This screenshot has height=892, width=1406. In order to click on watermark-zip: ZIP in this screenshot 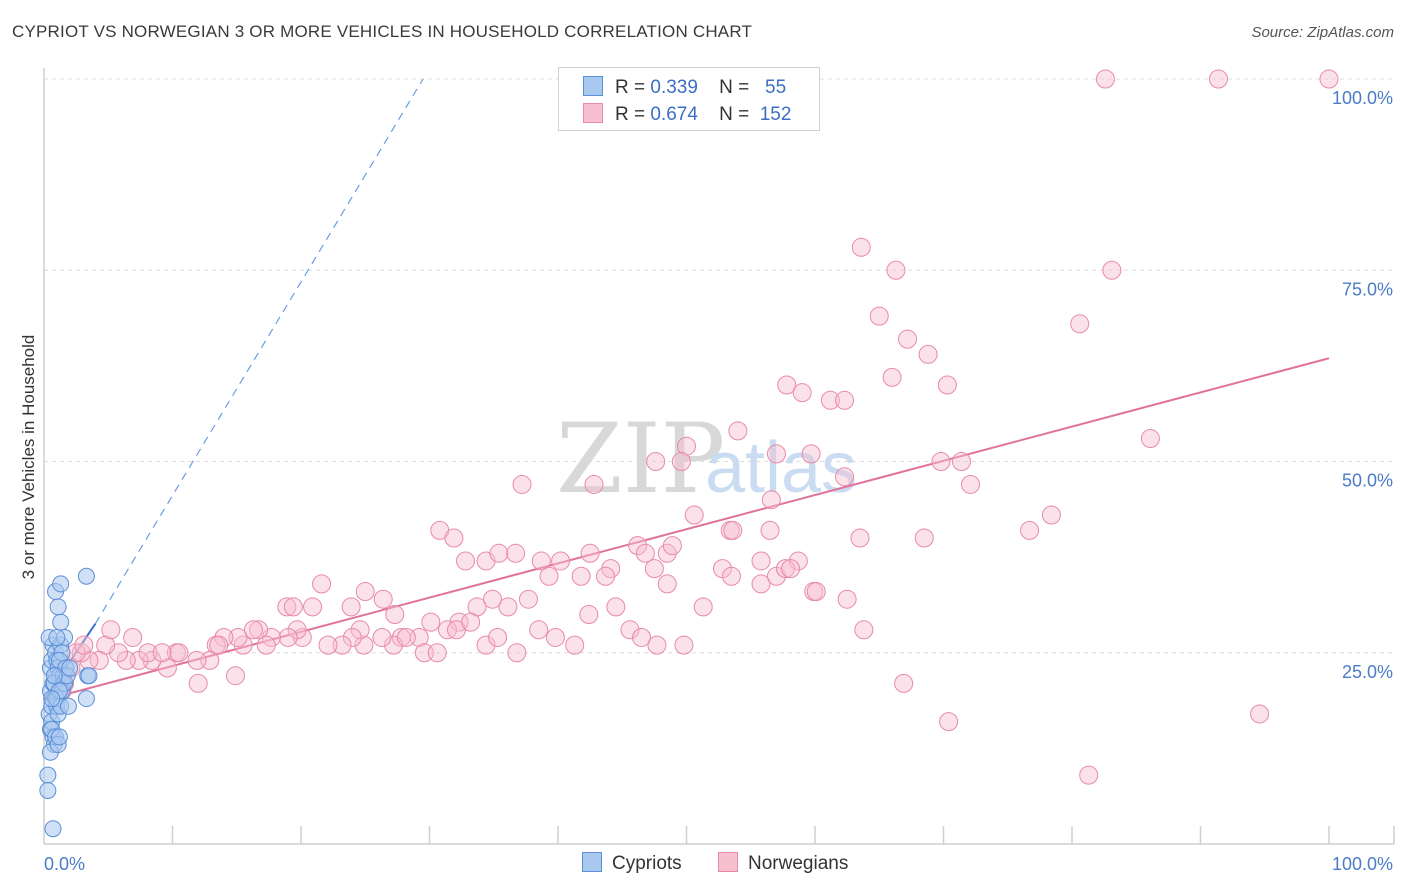, I will do `click(640, 459)`.